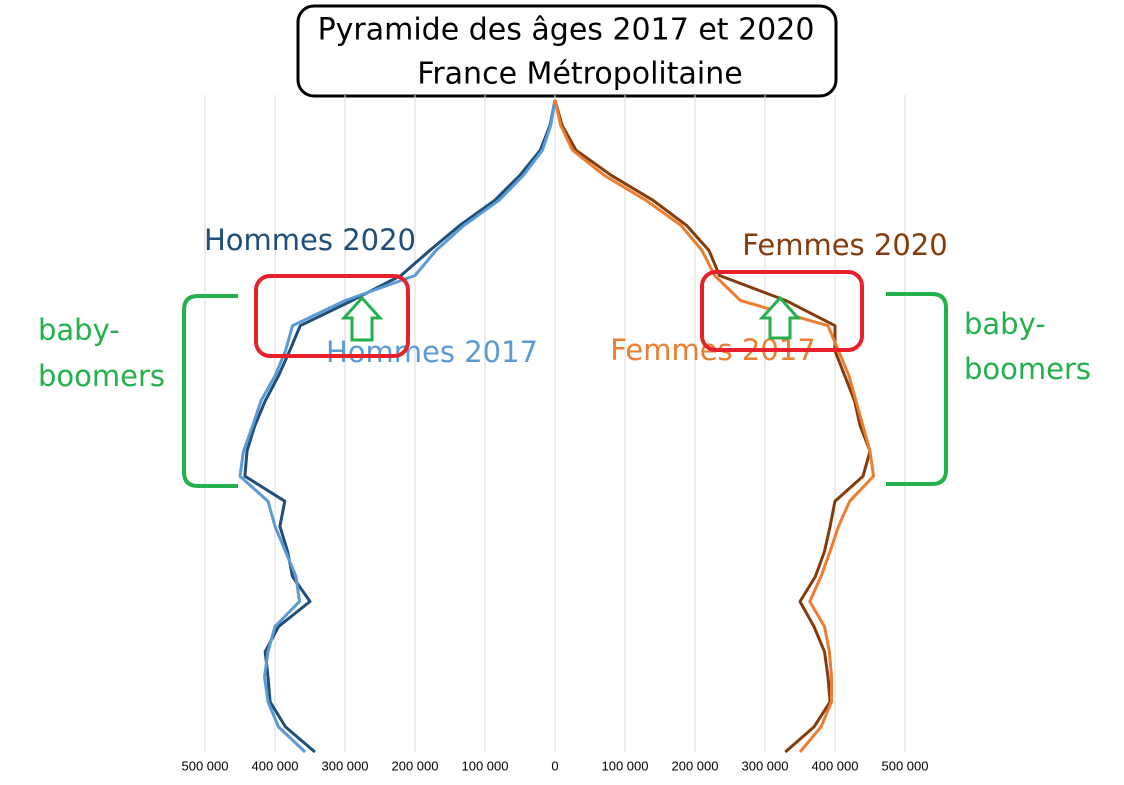 The width and height of the screenshot is (1124, 785). I want to click on series-label: Femmes 2020, so click(844, 245).